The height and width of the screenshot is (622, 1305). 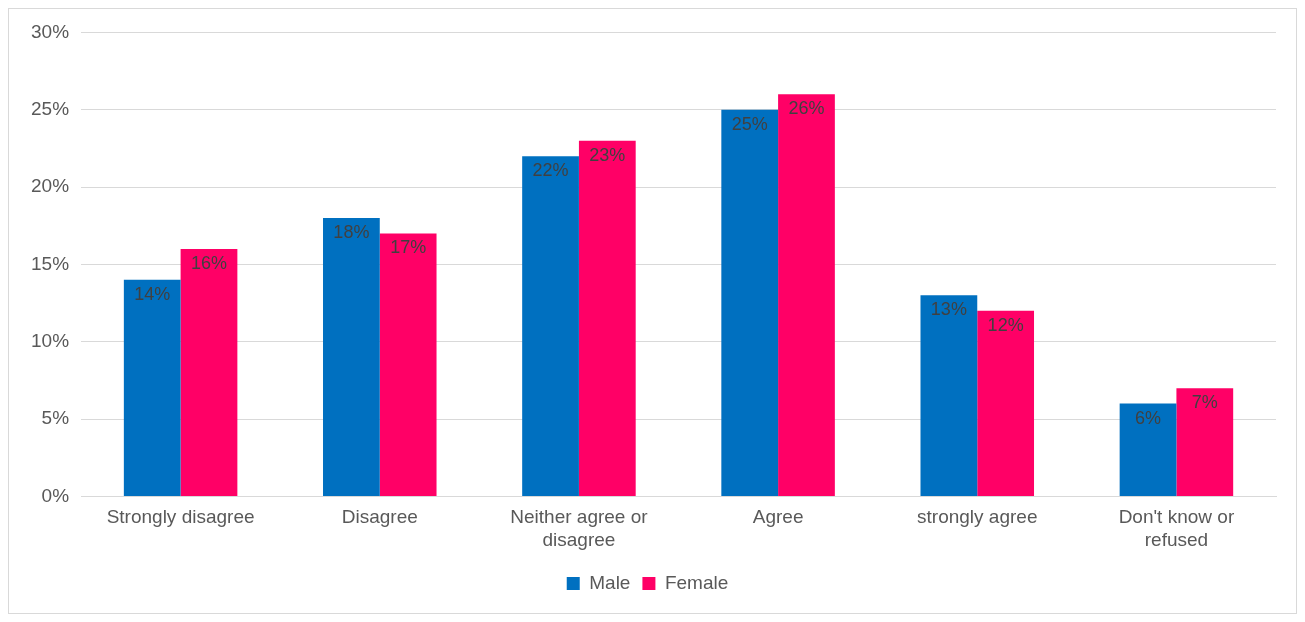 I want to click on data-label: 7%, so click(x=1204, y=402).